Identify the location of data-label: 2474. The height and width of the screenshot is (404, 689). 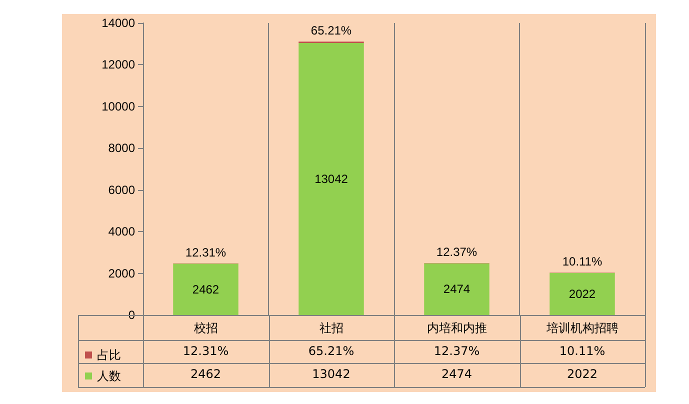
(457, 374).